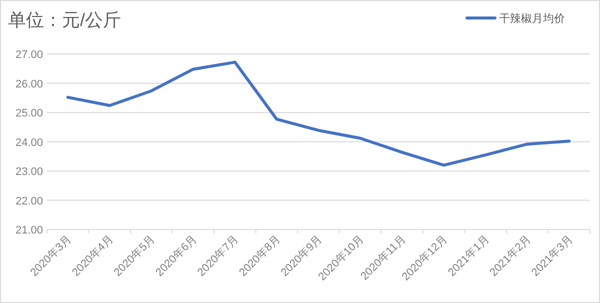 This screenshot has height=303, width=600. What do you see at coordinates (532, 18) in the screenshot?
I see `legend-label: 干辣椒月均价` at bounding box center [532, 18].